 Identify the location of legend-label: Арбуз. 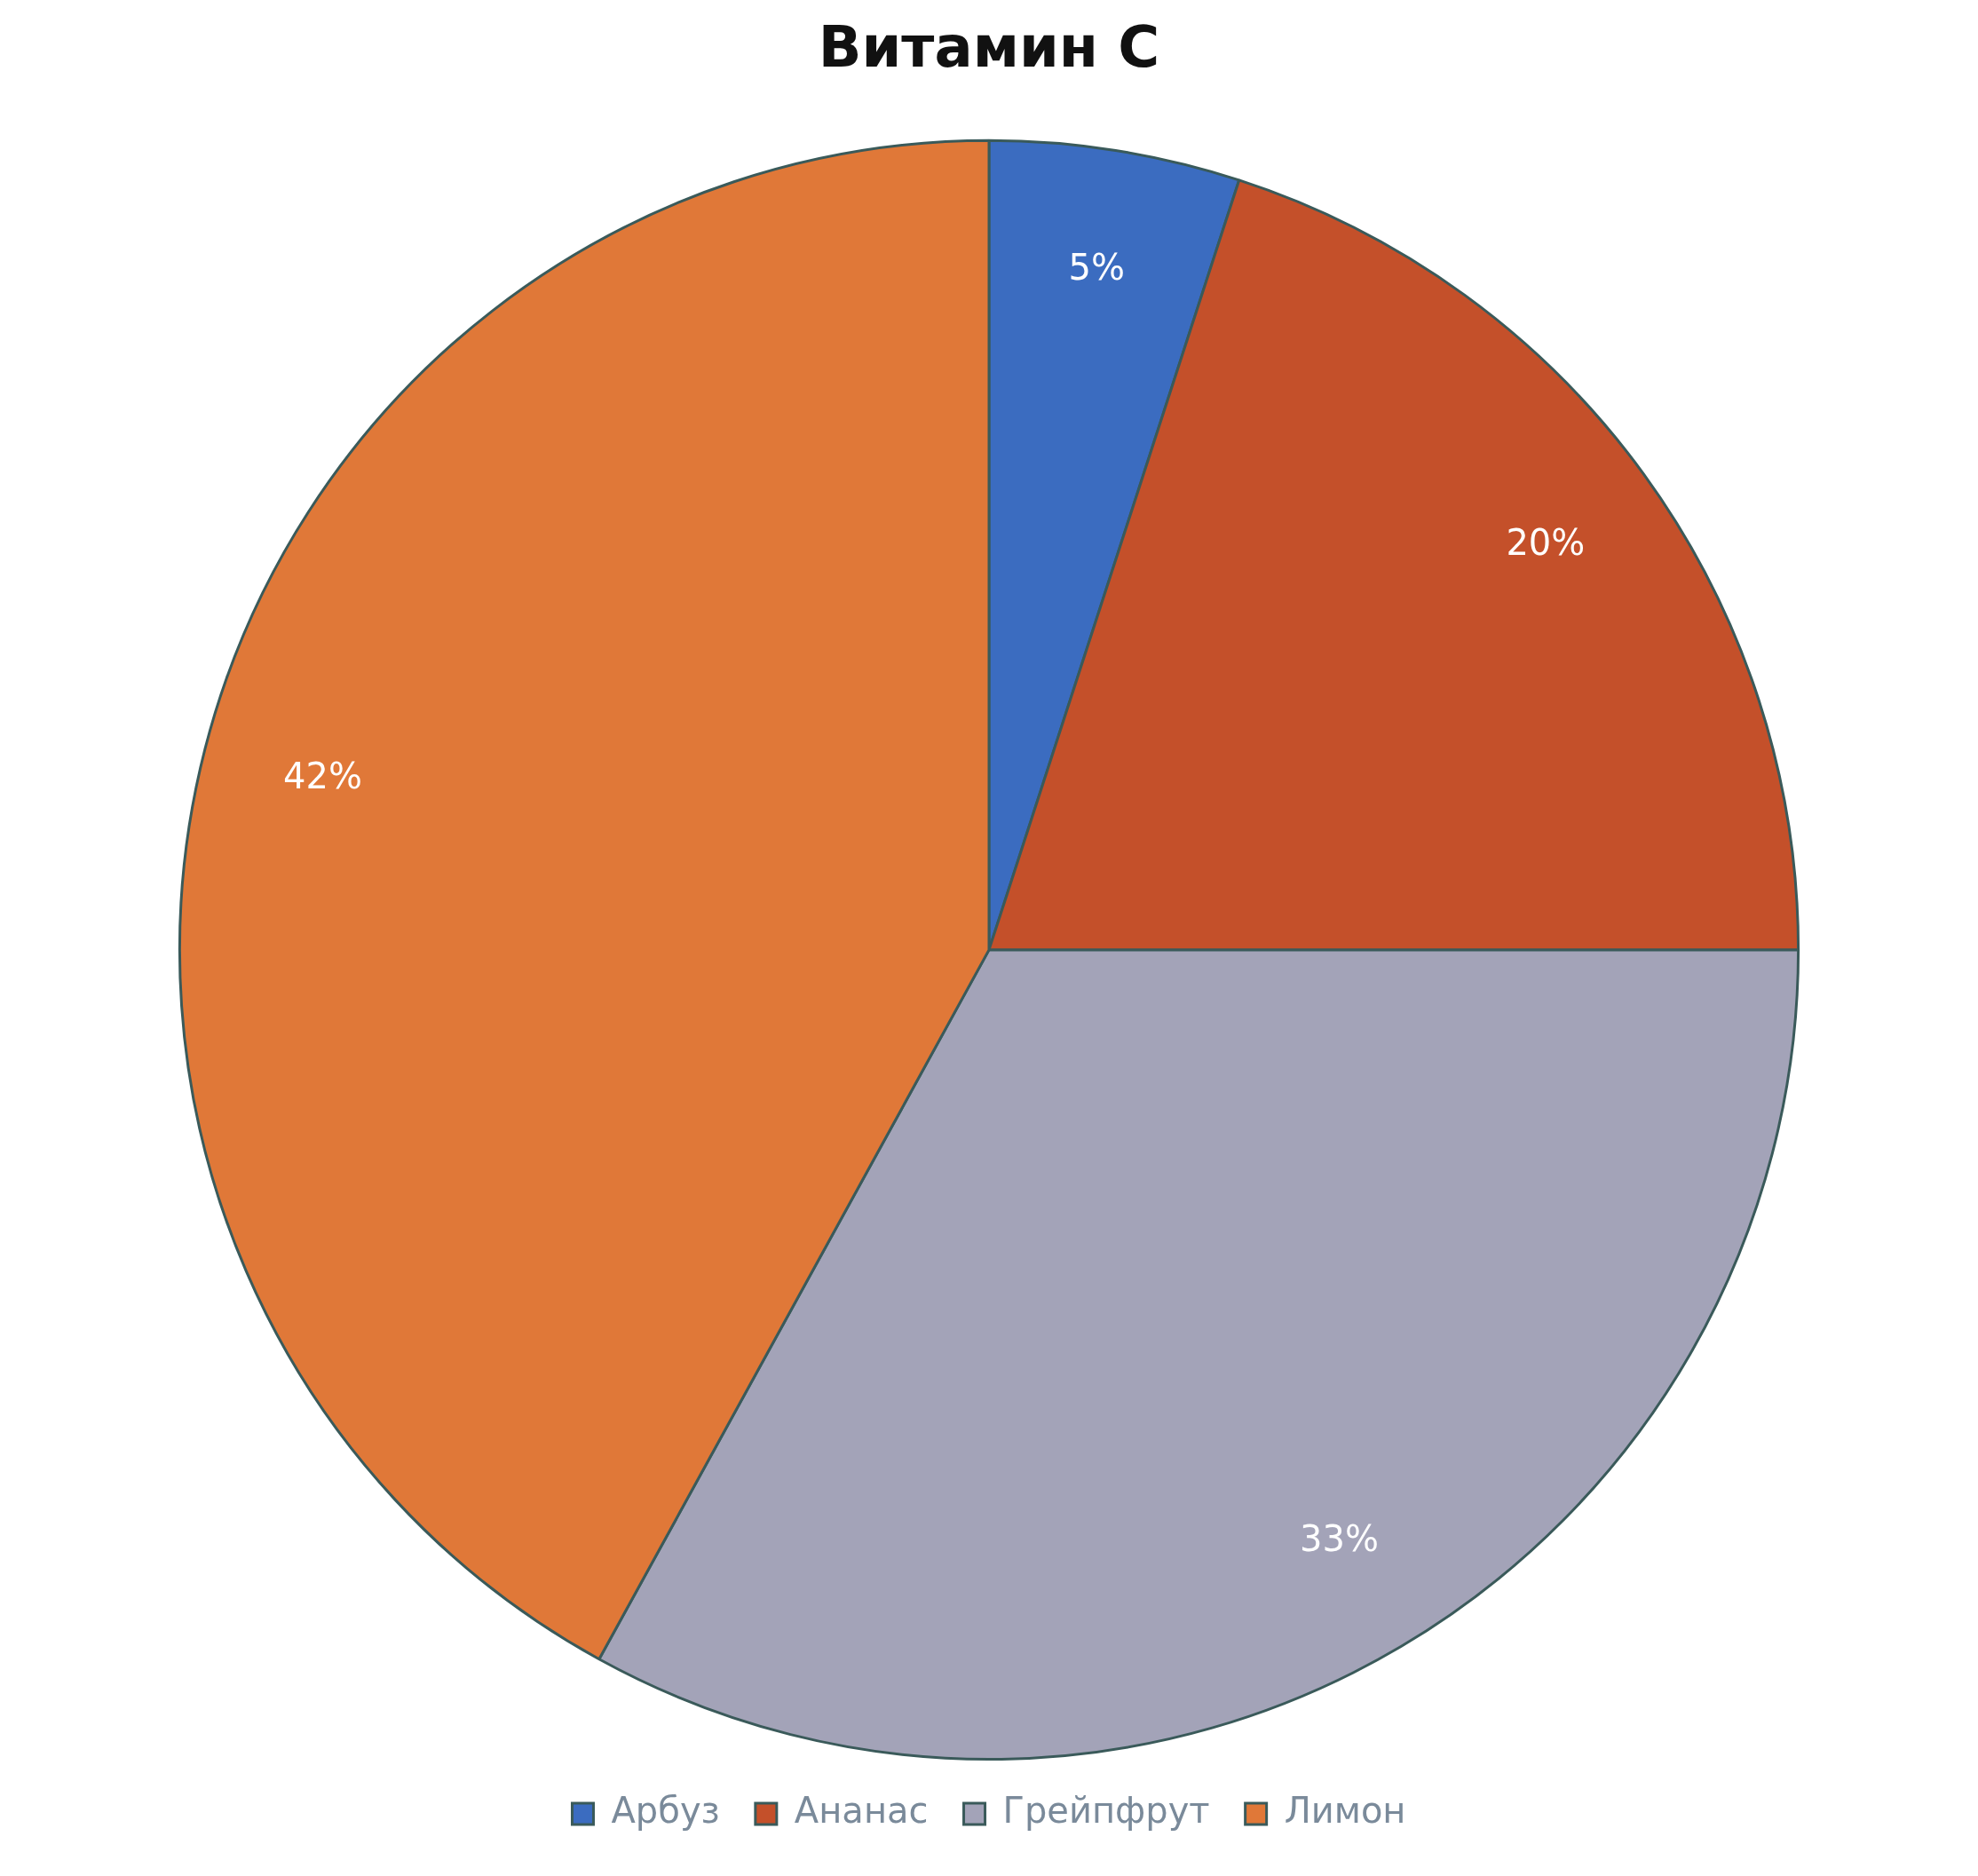
(665, 1811).